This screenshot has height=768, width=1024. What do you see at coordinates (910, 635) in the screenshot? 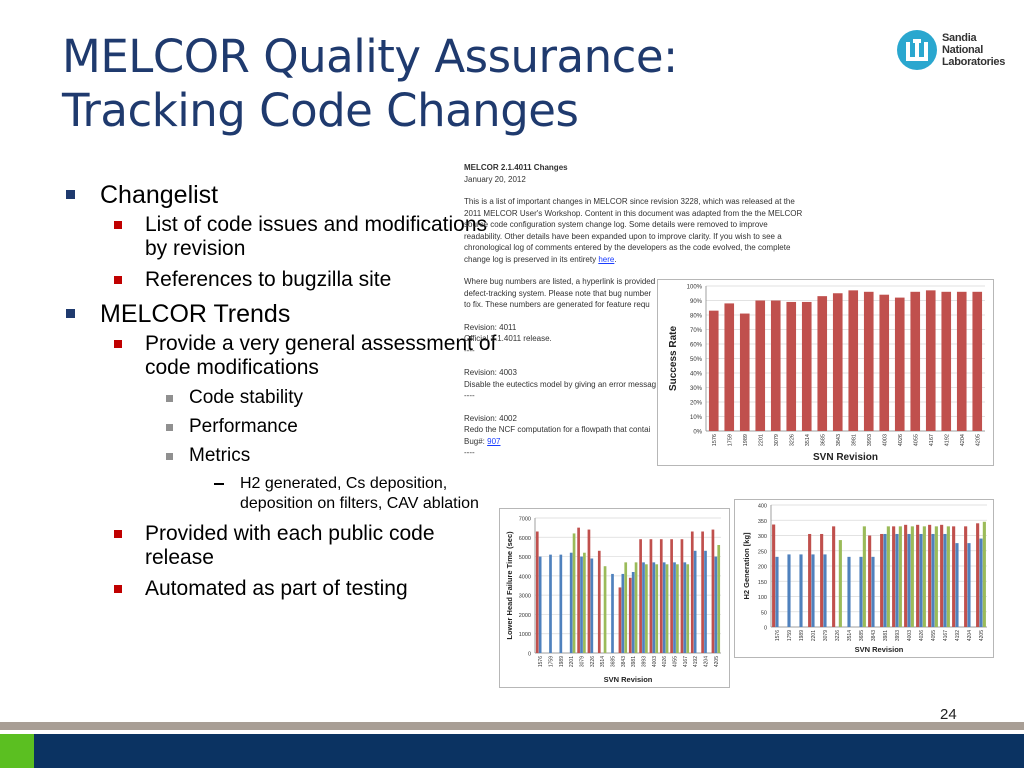
I see `x-tick-label: 4003` at bounding box center [910, 635].